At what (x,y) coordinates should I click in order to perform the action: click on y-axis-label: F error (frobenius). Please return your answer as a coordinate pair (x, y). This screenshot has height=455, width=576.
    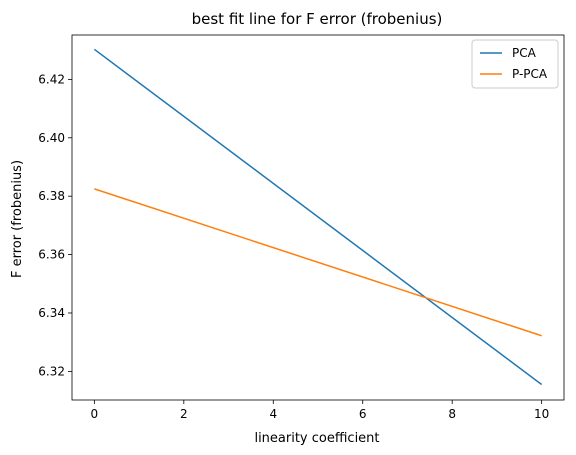
    Looking at the image, I should click on (17, 219).